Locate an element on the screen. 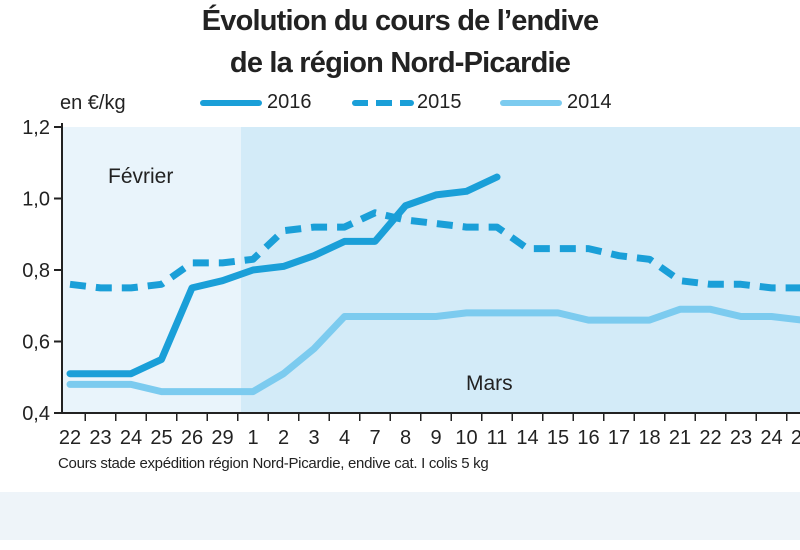 This screenshot has height=550, width=800. x-tick-label: 14 is located at coordinates (527, 438).